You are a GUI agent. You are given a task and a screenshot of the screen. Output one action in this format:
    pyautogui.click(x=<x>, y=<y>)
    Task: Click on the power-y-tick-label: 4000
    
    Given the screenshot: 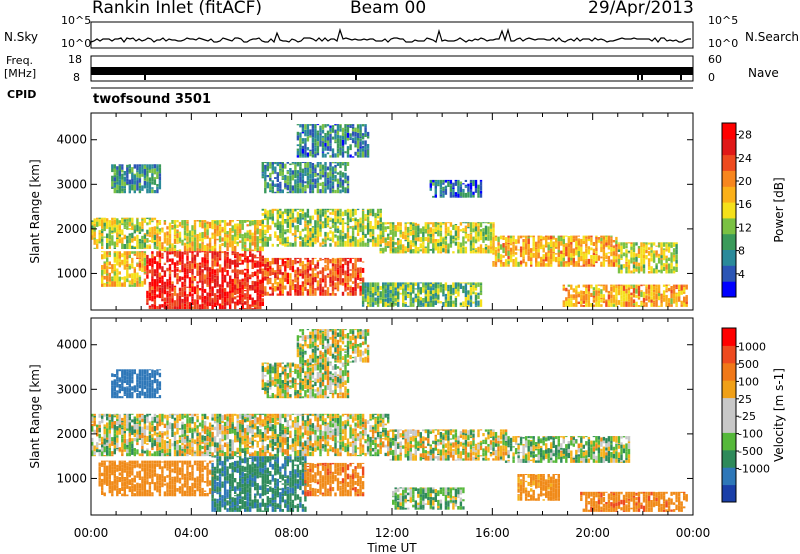 What is the action you would take?
    pyautogui.click(x=71, y=140)
    